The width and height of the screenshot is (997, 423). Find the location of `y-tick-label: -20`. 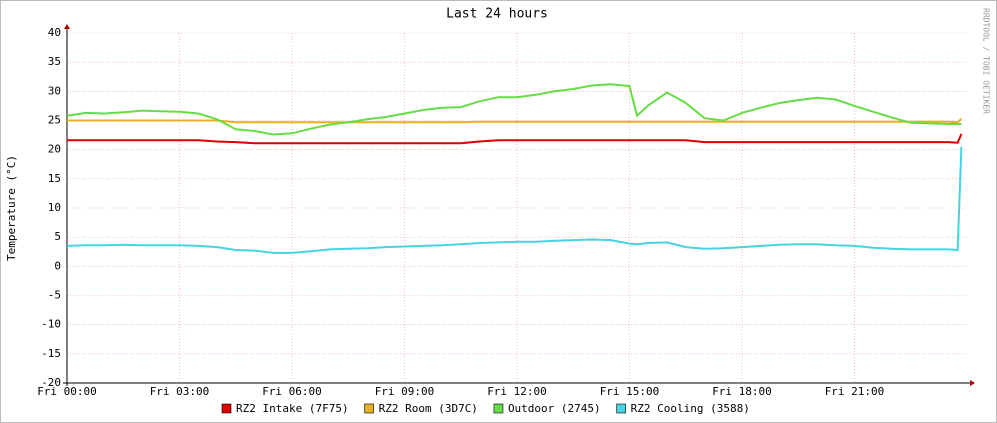

y-tick-label: -20 is located at coordinates (51, 382).